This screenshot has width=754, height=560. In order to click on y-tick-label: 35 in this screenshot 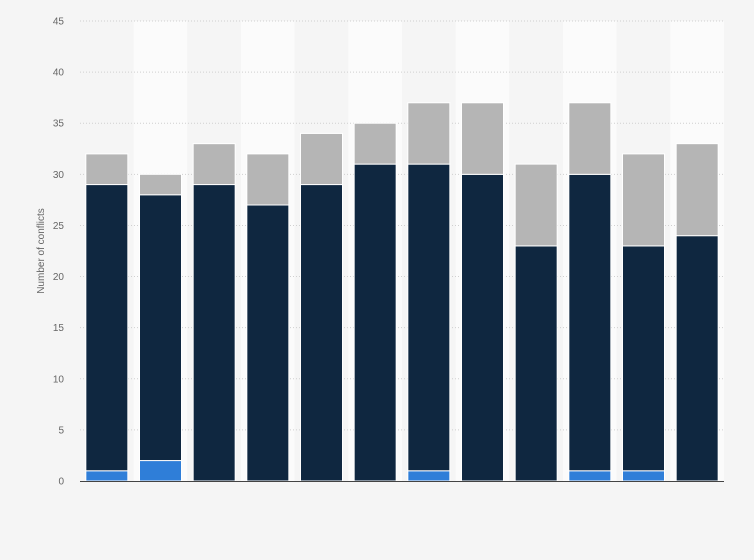, I will do `click(59, 124)`.